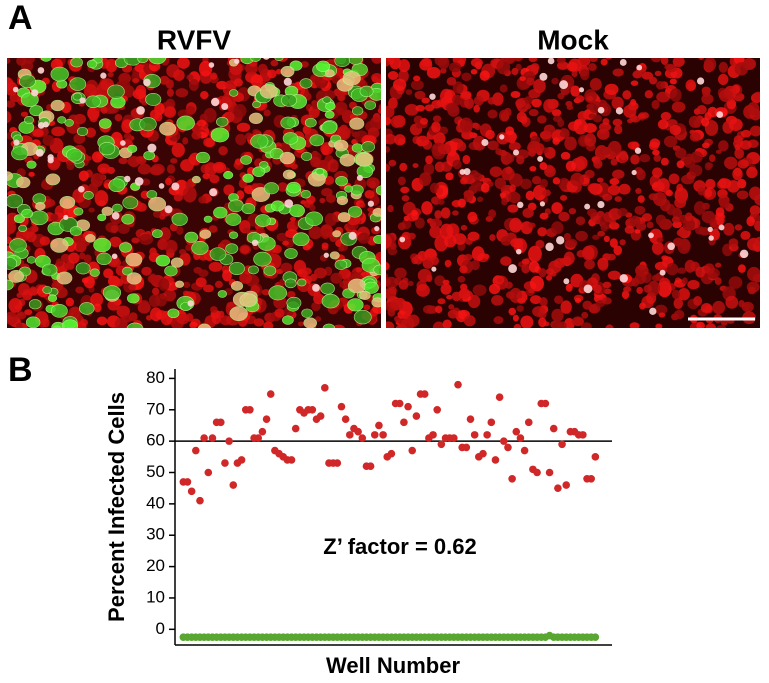 The height and width of the screenshot is (683, 769). I want to click on y-tick-label: 60, so click(155, 440).